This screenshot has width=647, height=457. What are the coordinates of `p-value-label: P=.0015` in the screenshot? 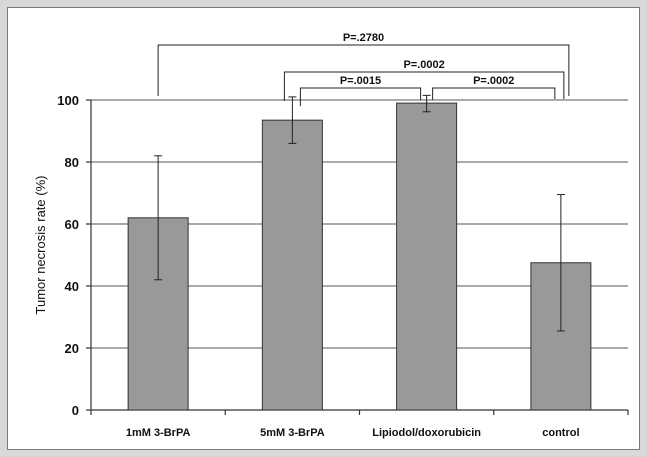 It's located at (360, 81).